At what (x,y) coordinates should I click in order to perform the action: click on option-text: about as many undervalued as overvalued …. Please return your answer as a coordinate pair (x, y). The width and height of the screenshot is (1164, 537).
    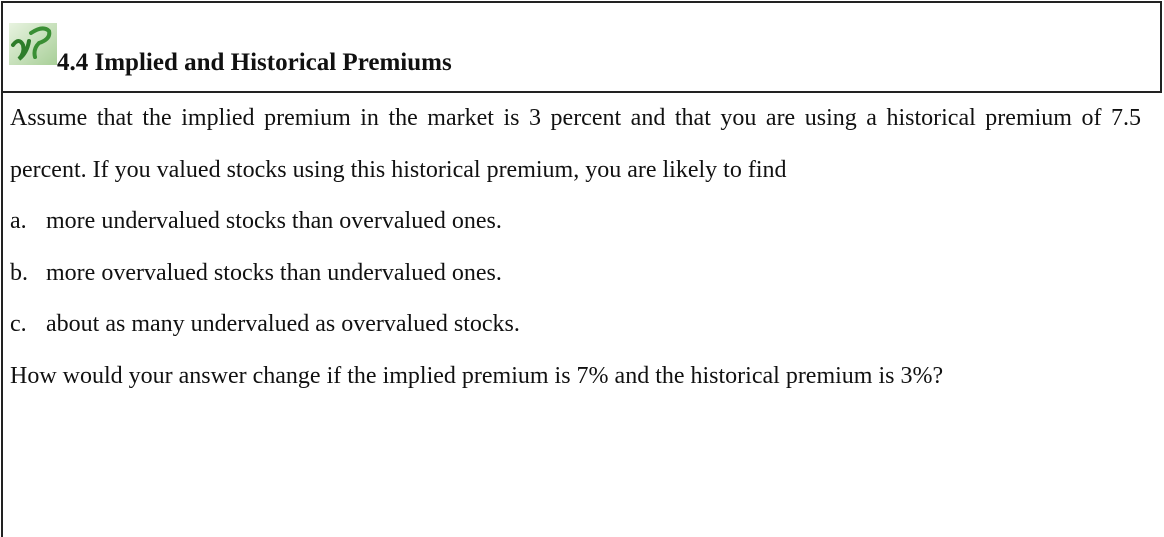
    Looking at the image, I should click on (283, 324).